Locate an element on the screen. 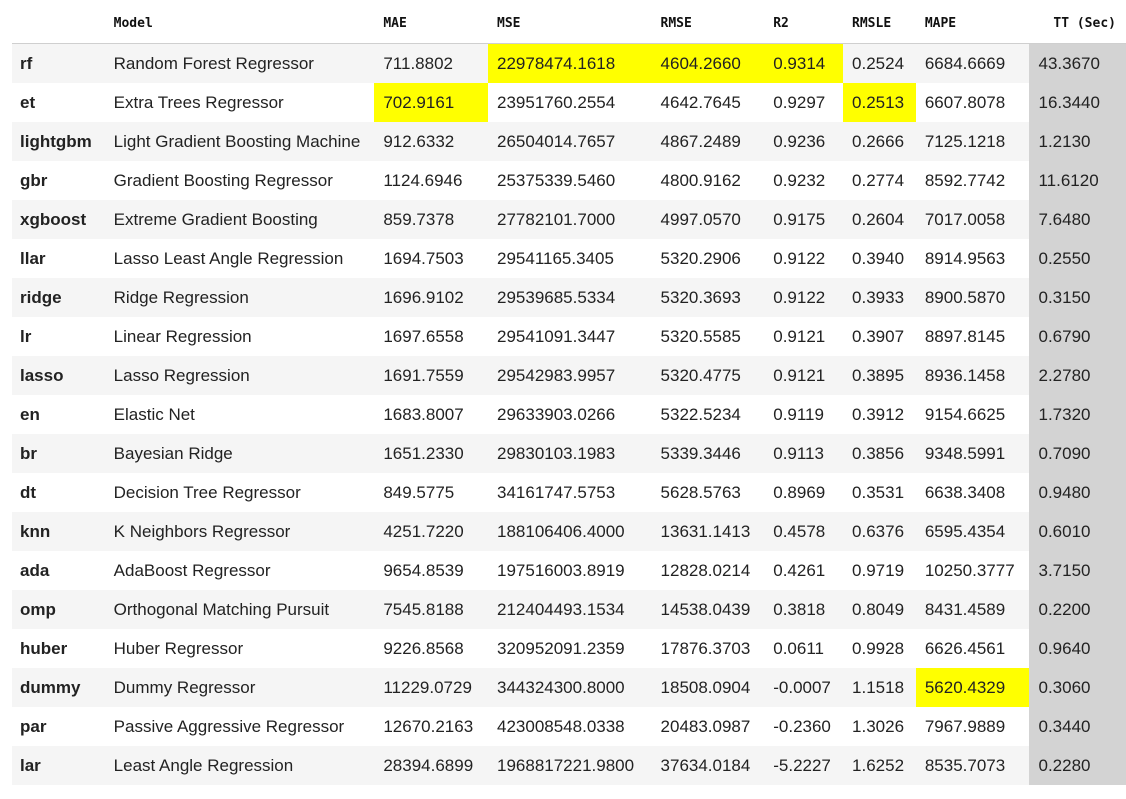 Image resolution: width=1126 pixels, height=799 pixels. cell-r2: 0.4578 is located at coordinates (799, 531).